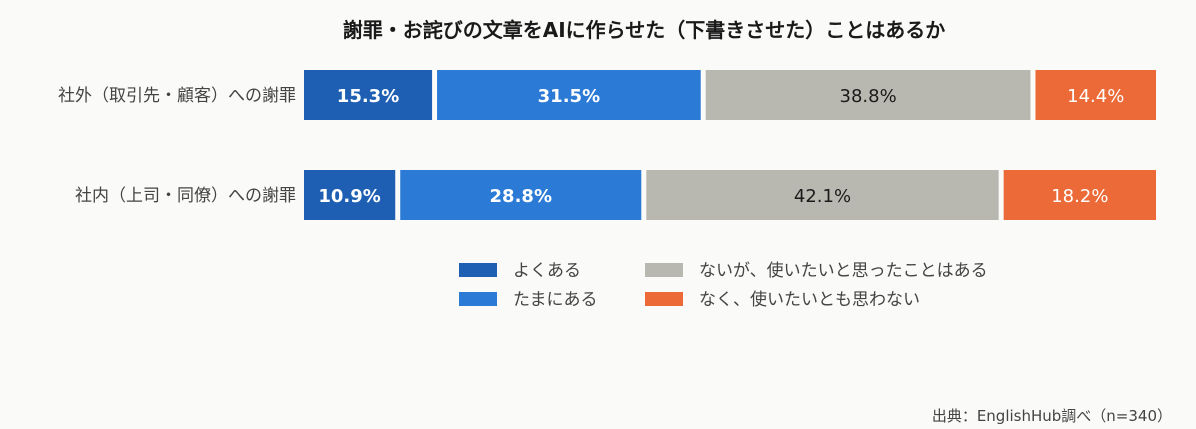  What do you see at coordinates (177, 96) in the screenshot?
I see `category-label: 社外（取引先・顧客）への謝罪` at bounding box center [177, 96].